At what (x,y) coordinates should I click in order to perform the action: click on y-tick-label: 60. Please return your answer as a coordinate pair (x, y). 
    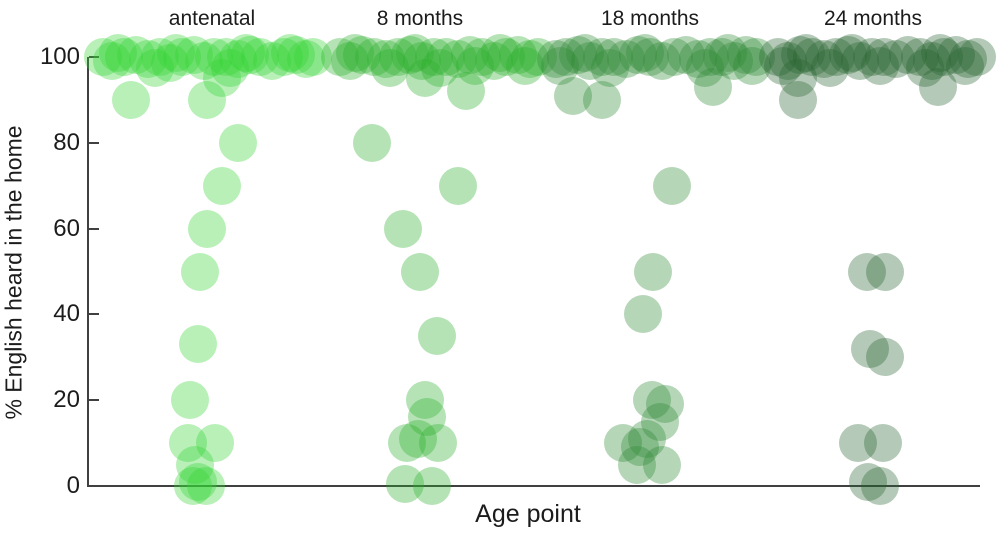
    Looking at the image, I should click on (66, 228).